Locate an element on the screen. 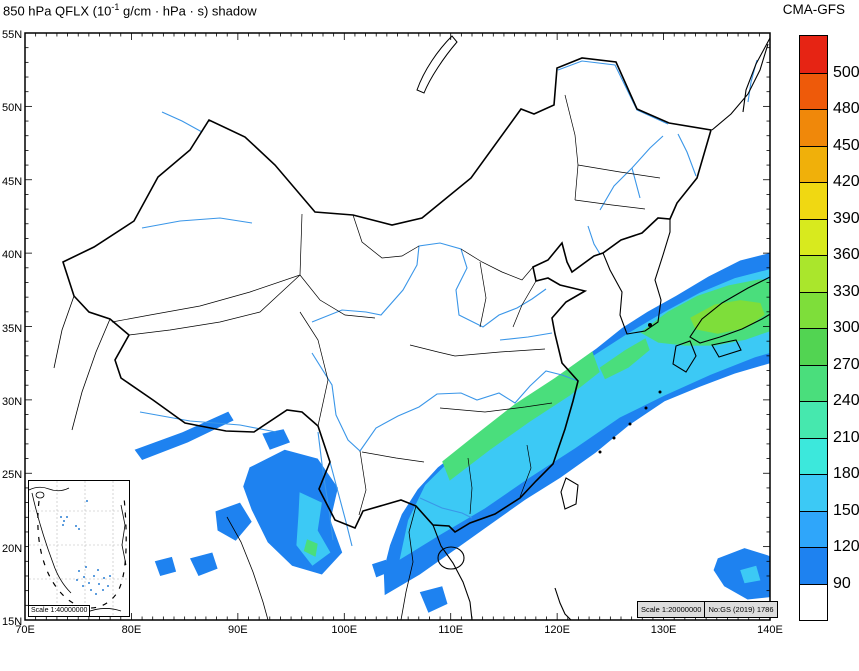  irtysh-river is located at coordinates (182, 122).